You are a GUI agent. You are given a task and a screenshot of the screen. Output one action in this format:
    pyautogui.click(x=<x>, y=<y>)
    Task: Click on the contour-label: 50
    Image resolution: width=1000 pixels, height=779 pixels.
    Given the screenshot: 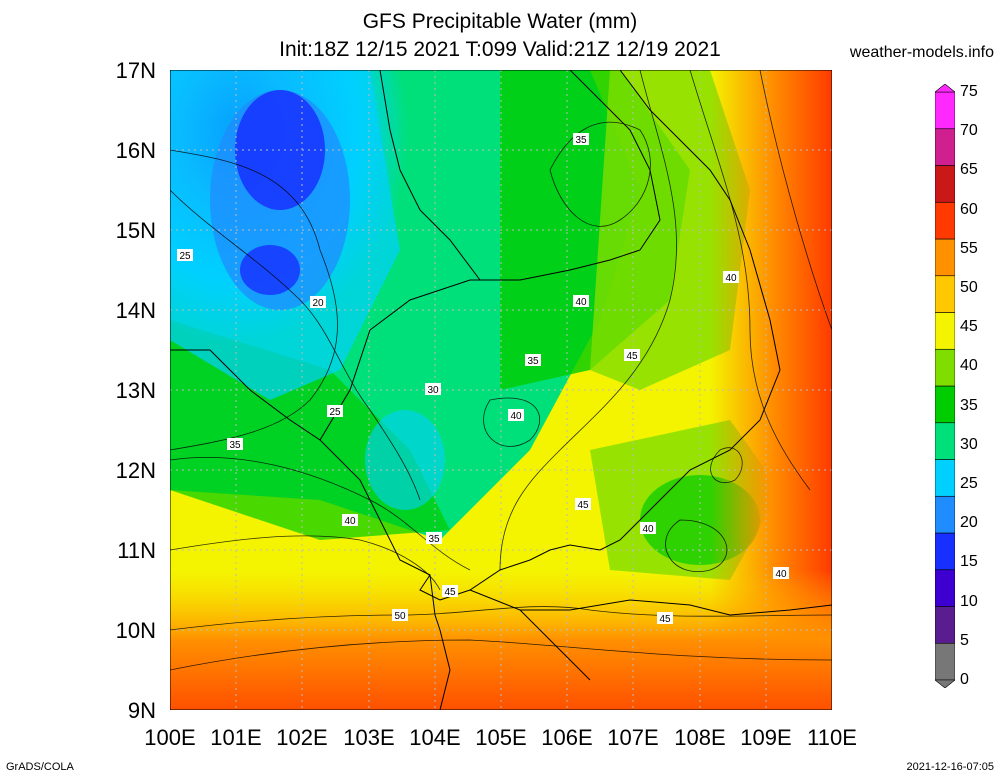 What is the action you would take?
    pyautogui.click(x=400, y=616)
    